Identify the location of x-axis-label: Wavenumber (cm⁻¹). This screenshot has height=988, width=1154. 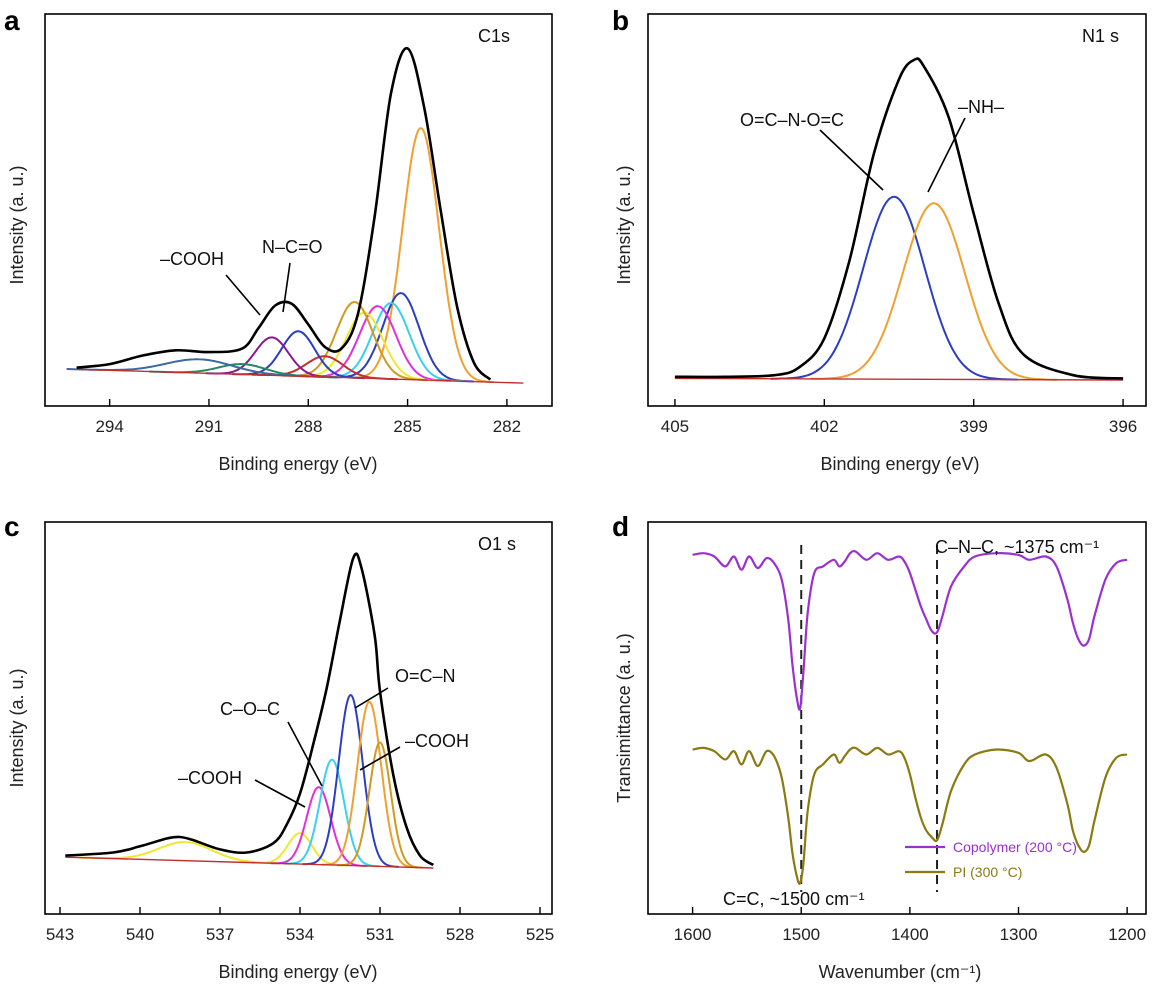
(900, 972).